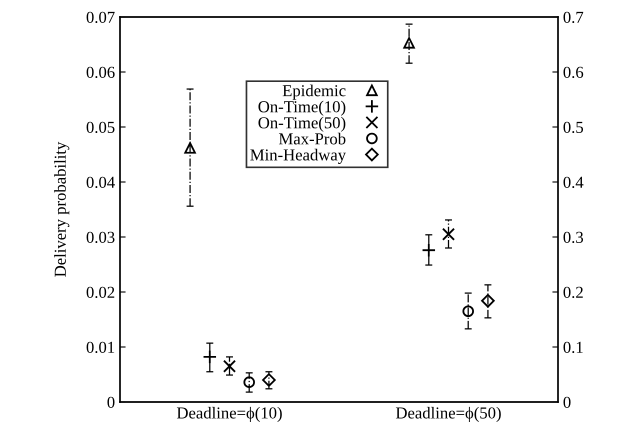 The image size is (618, 443). What do you see at coordinates (573, 128) in the screenshot?
I see `y2-tick-label: 0.5` at bounding box center [573, 128].